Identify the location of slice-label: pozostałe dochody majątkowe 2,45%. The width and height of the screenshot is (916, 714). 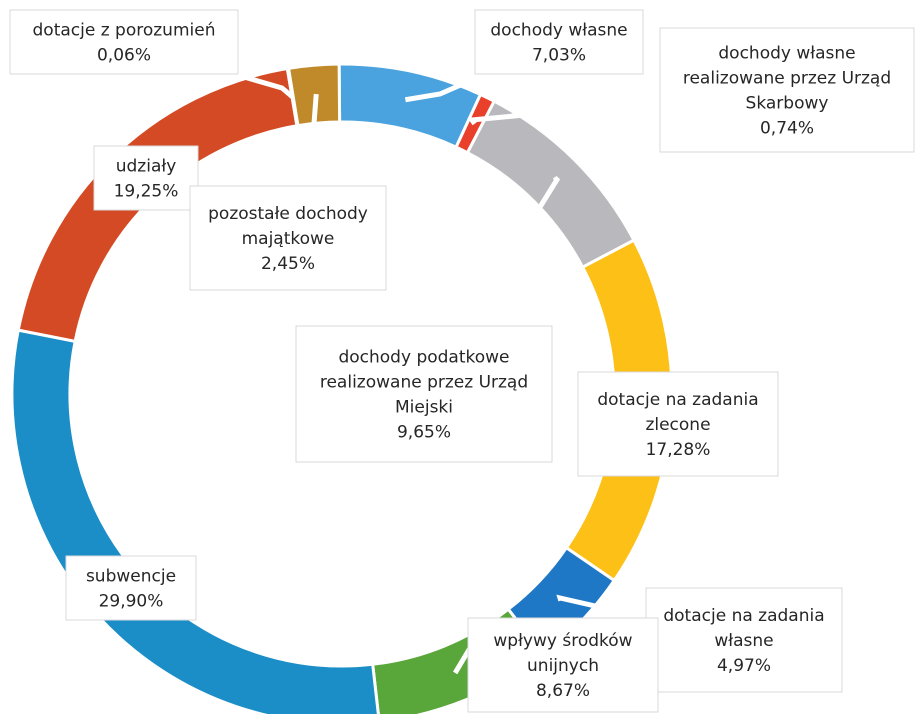
(288, 238).